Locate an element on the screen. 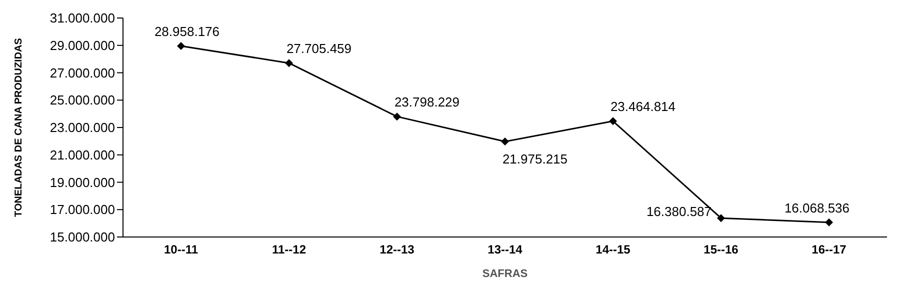  y-tick-label: 25.000.000 is located at coordinates (82, 100).